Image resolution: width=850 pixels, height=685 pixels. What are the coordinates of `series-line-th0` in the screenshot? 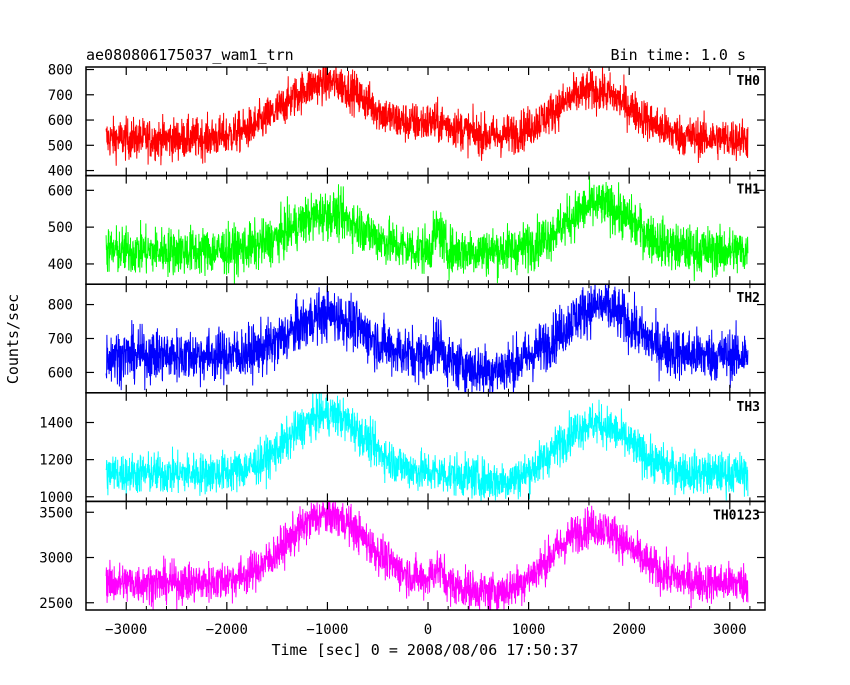 It's located at (427, 116).